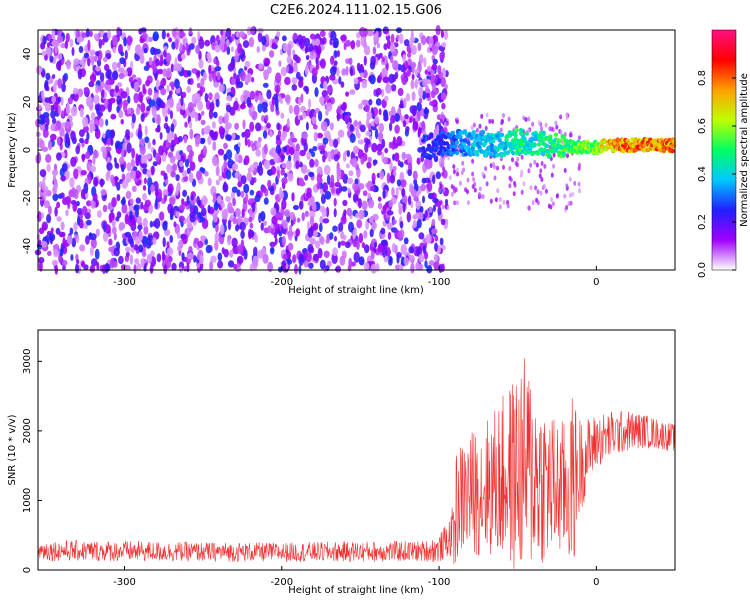 Image resolution: width=750 pixels, height=604 pixels. Describe the element at coordinates (27, 102) in the screenshot. I see `spectrogram-y-tick-label: 20` at that location.